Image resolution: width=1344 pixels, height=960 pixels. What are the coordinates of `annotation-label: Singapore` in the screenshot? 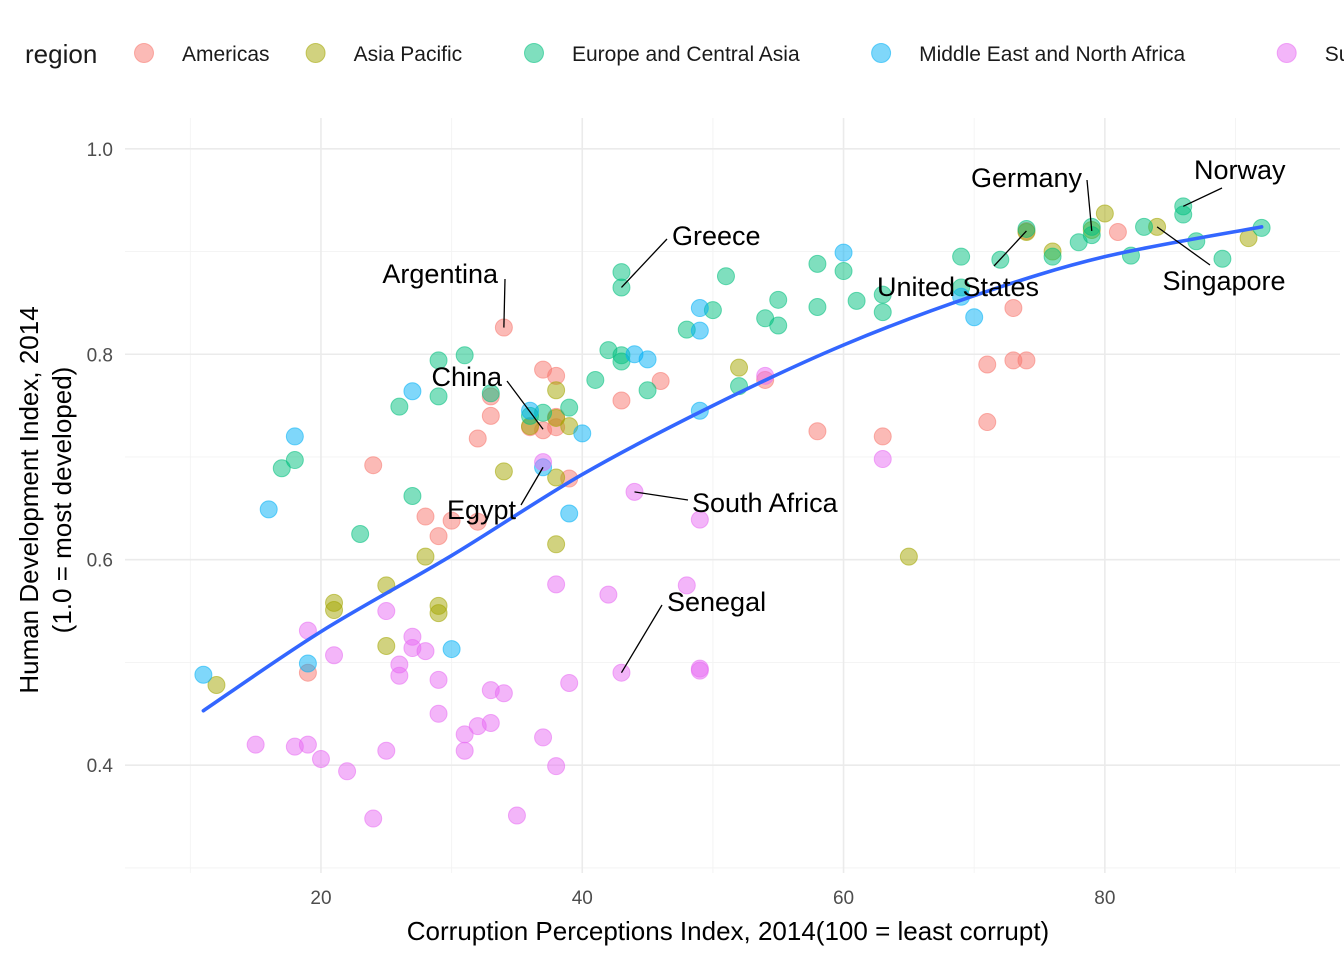 It's located at (1223, 281).